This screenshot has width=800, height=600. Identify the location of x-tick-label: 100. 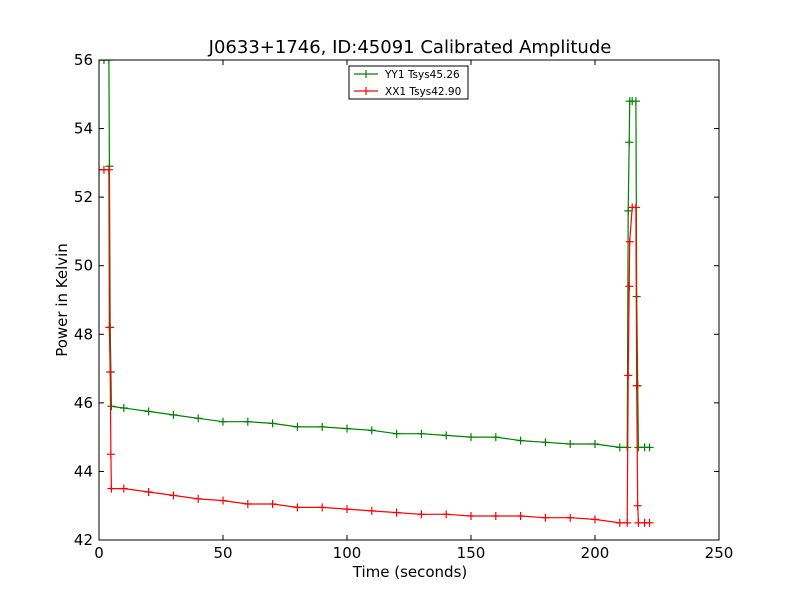
(347, 553).